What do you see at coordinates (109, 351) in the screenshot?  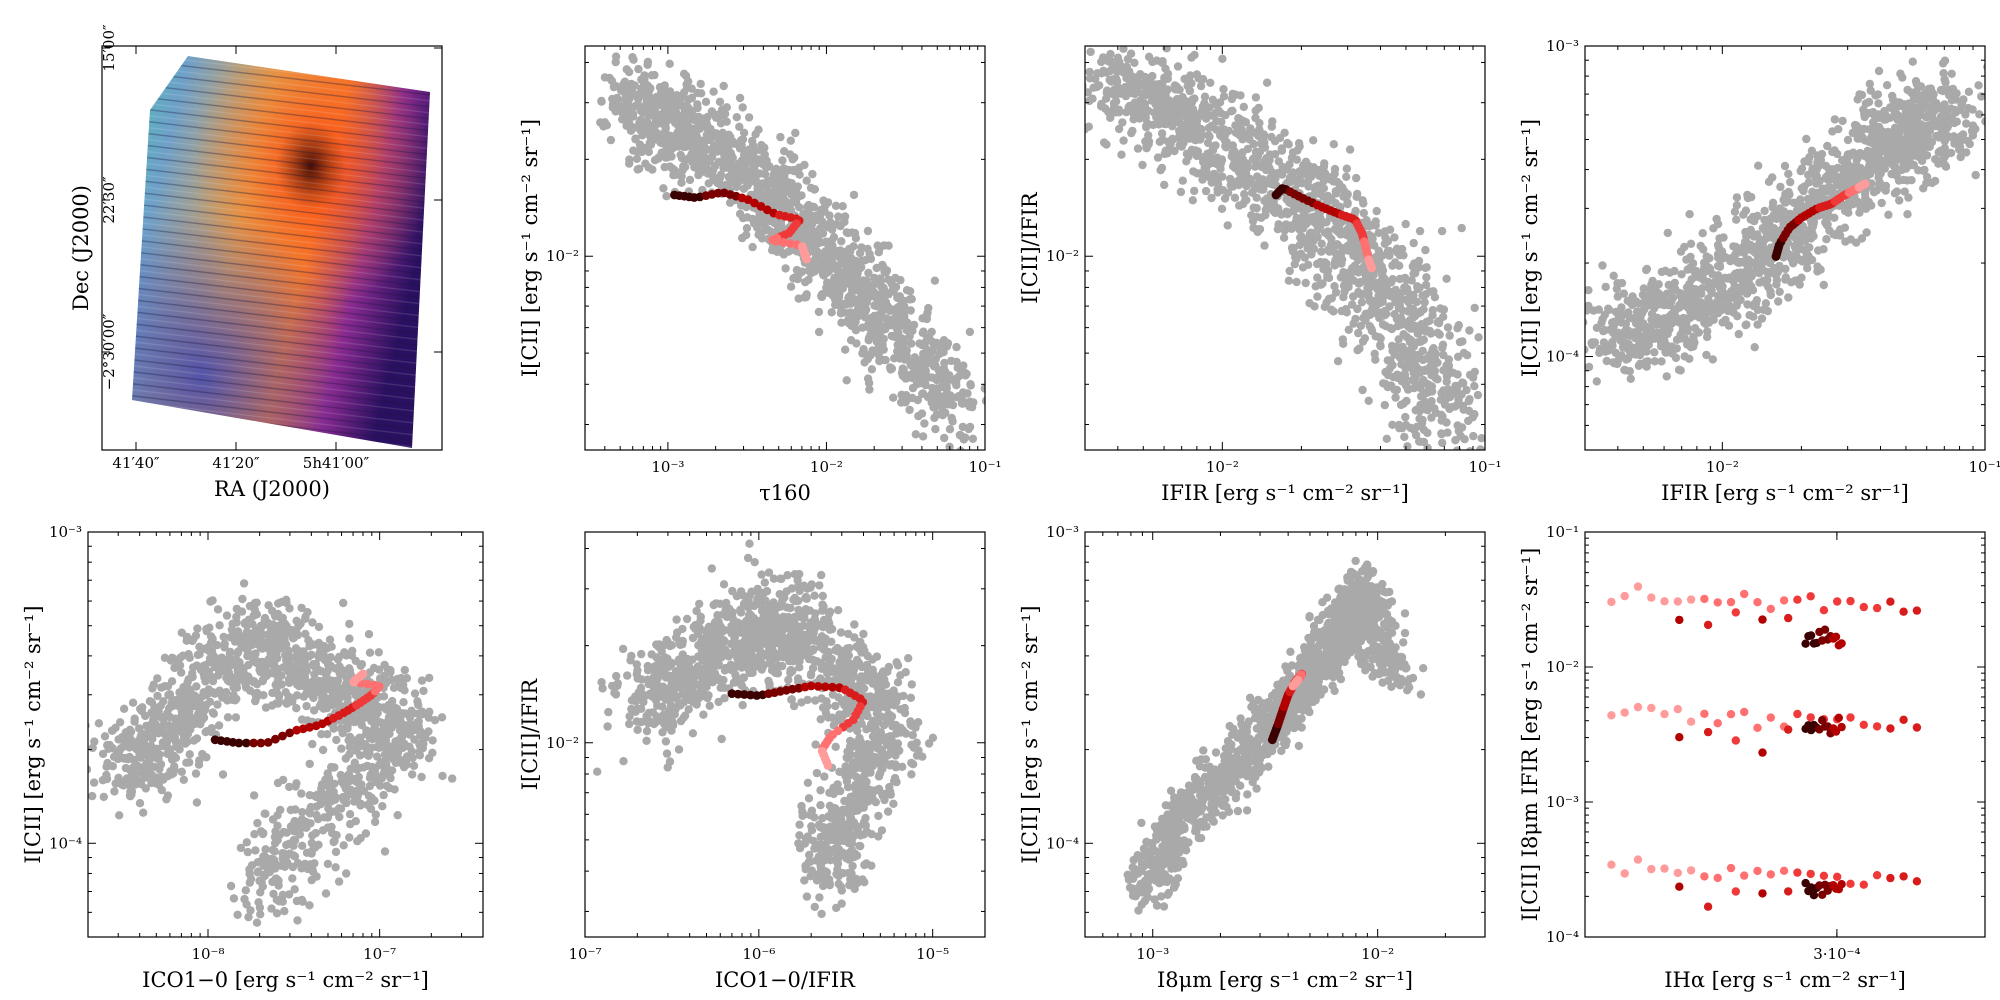 I see `dec-tick-3: −2°30′00″` at bounding box center [109, 351].